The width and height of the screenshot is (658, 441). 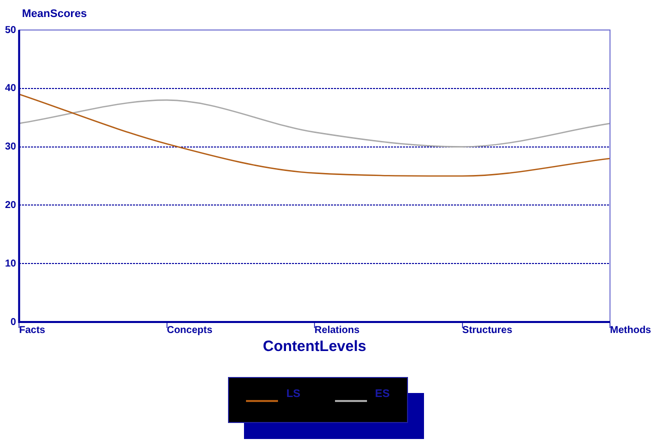 What do you see at coordinates (189, 330) in the screenshot?
I see `x-tick-label: Concepts` at bounding box center [189, 330].